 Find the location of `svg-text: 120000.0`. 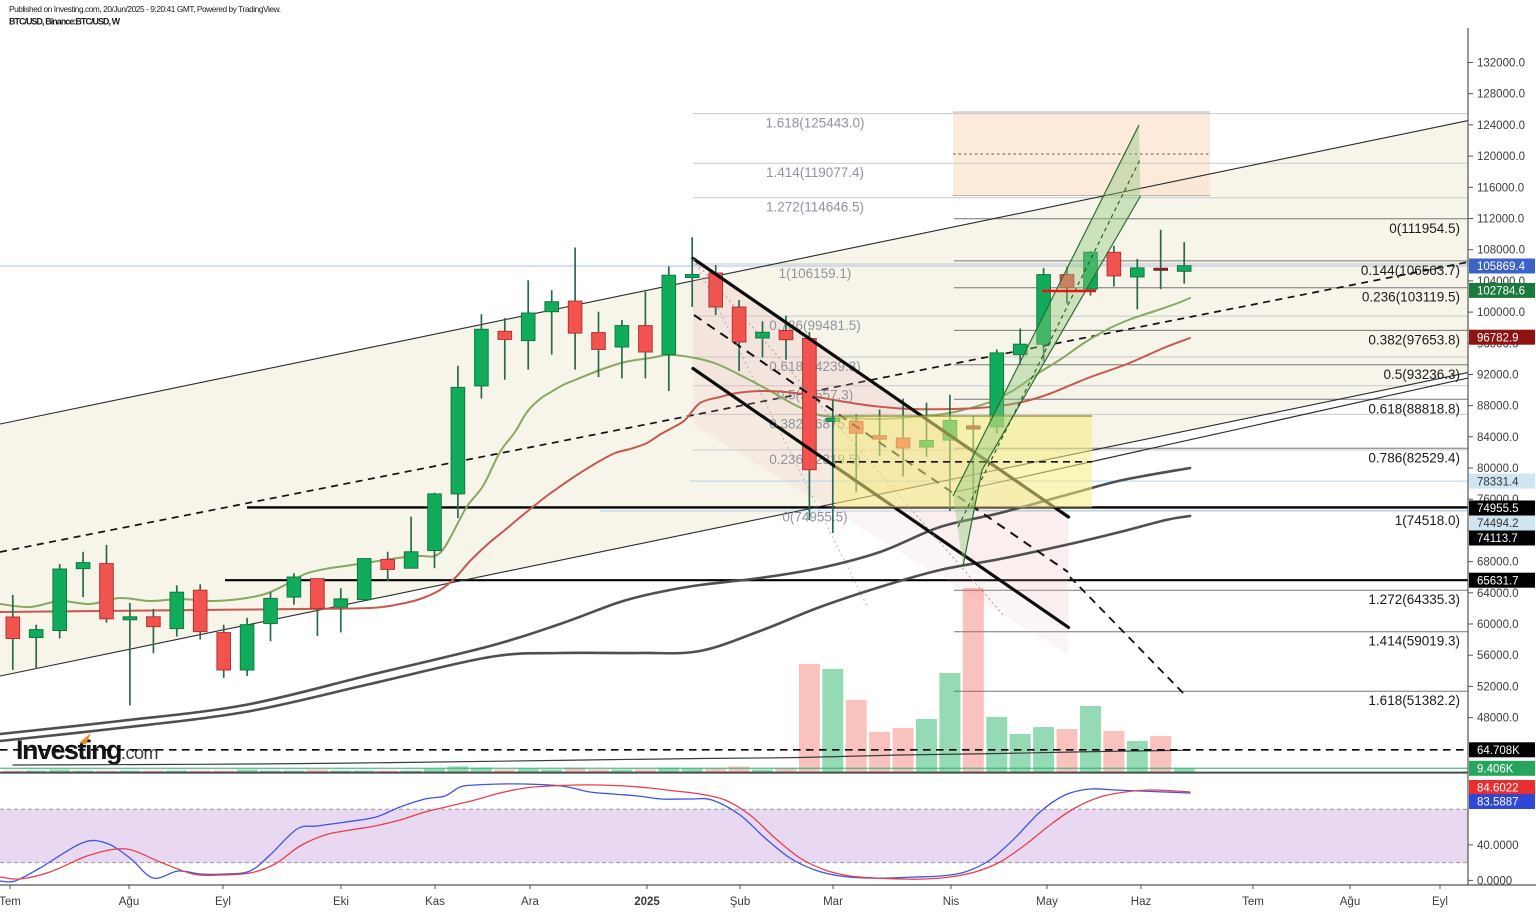

svg-text: 120000.0 is located at coordinates (1501, 157).